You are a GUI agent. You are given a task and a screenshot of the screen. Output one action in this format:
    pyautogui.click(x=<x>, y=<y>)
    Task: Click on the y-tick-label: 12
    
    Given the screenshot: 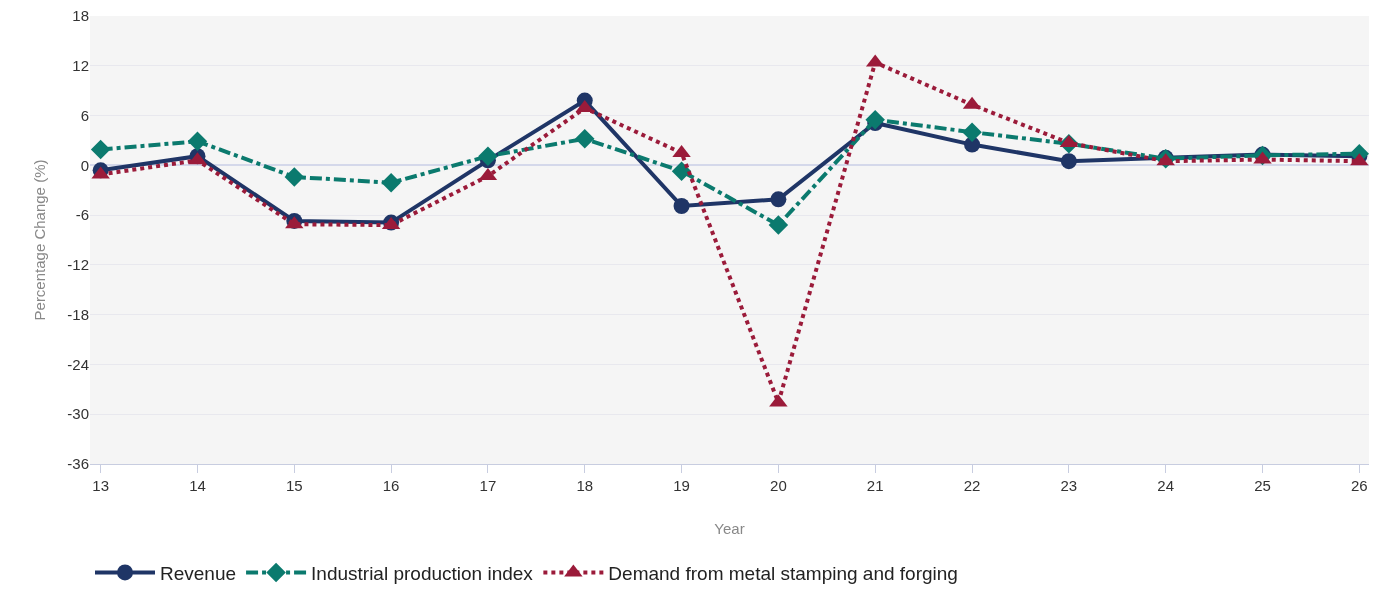 What is the action you would take?
    pyautogui.click(x=80, y=66)
    